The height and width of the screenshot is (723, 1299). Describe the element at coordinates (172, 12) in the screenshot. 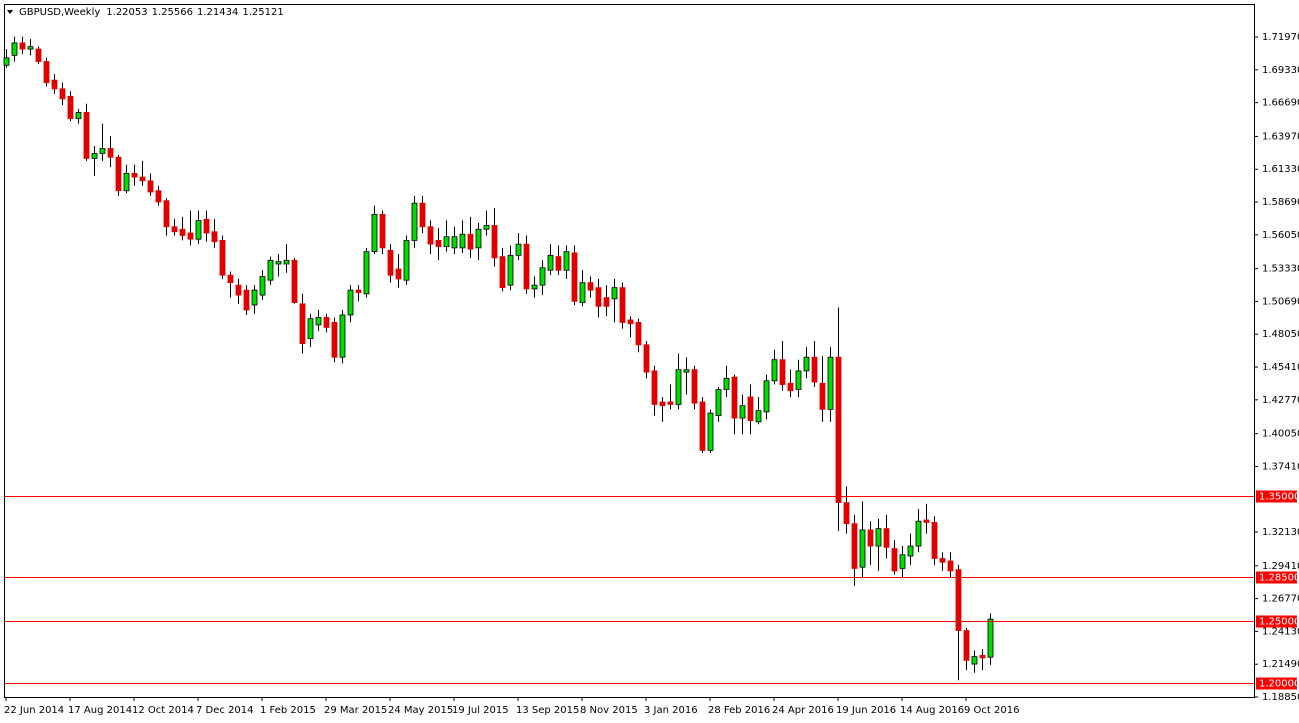

I see `last-high: 1.25566` at that location.